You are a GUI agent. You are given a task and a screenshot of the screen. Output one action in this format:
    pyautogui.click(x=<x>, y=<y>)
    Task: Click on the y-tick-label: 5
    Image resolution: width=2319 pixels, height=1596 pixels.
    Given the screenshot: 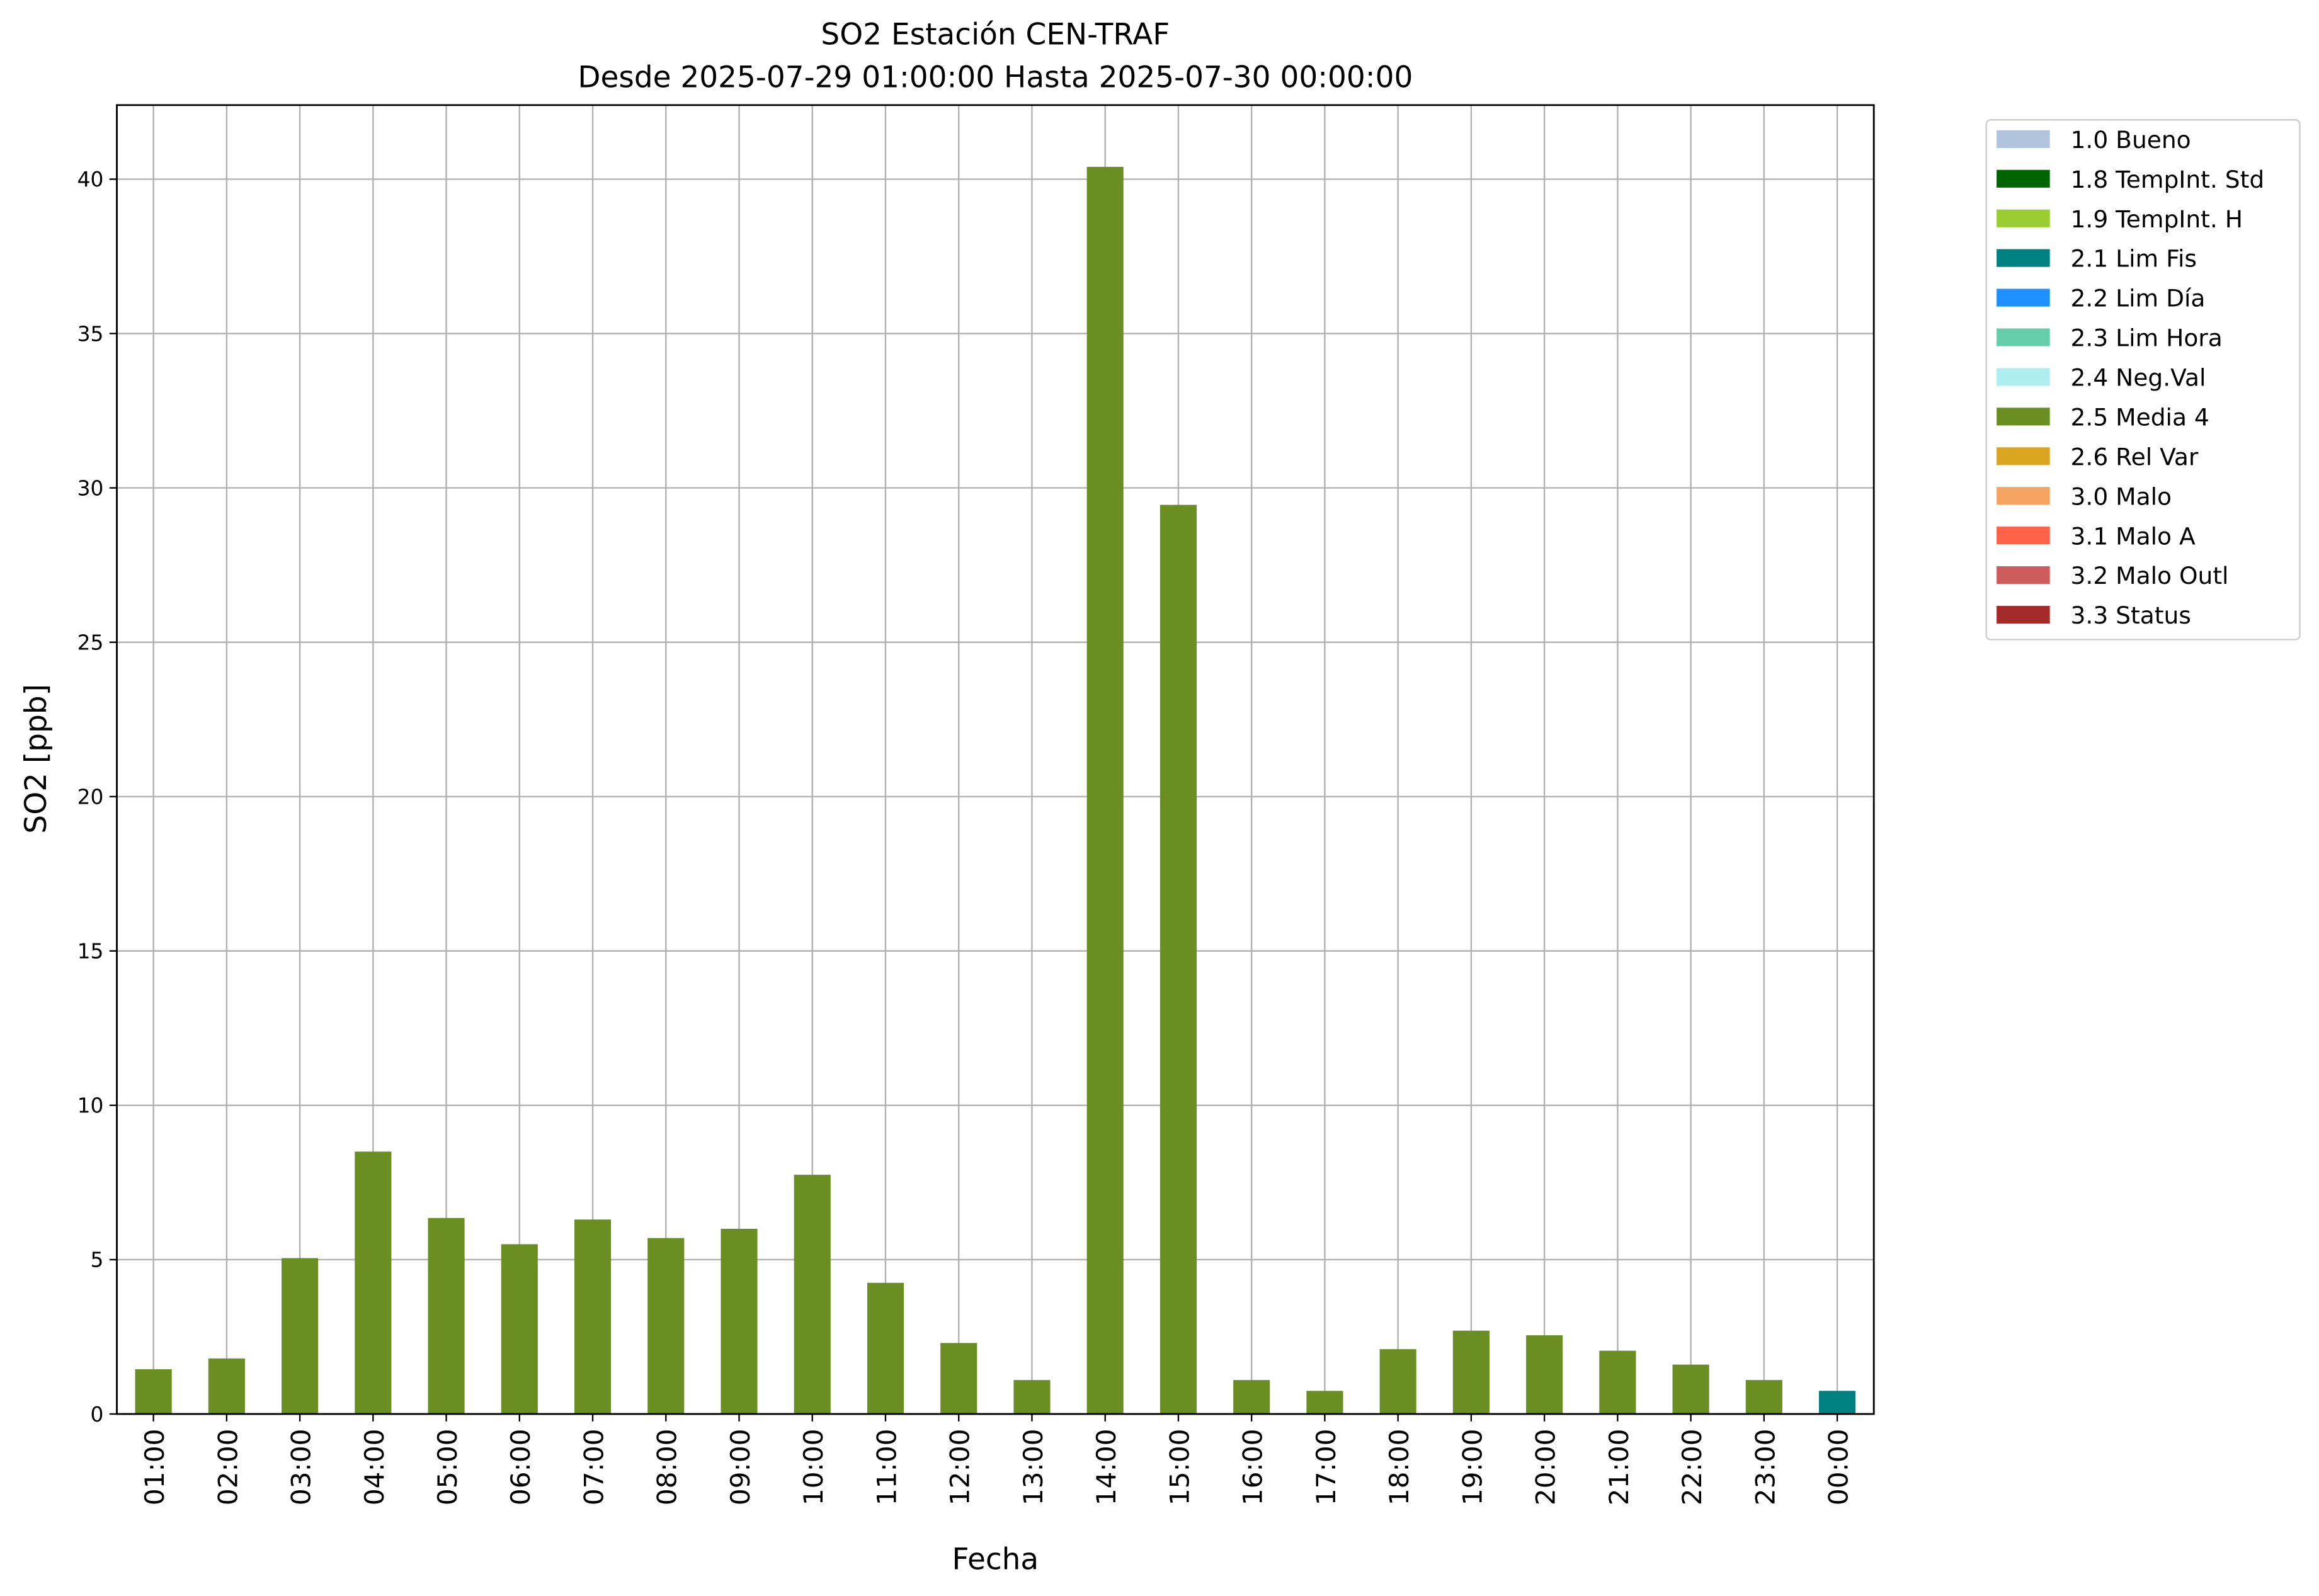 What is the action you would take?
    pyautogui.click(x=96, y=1260)
    